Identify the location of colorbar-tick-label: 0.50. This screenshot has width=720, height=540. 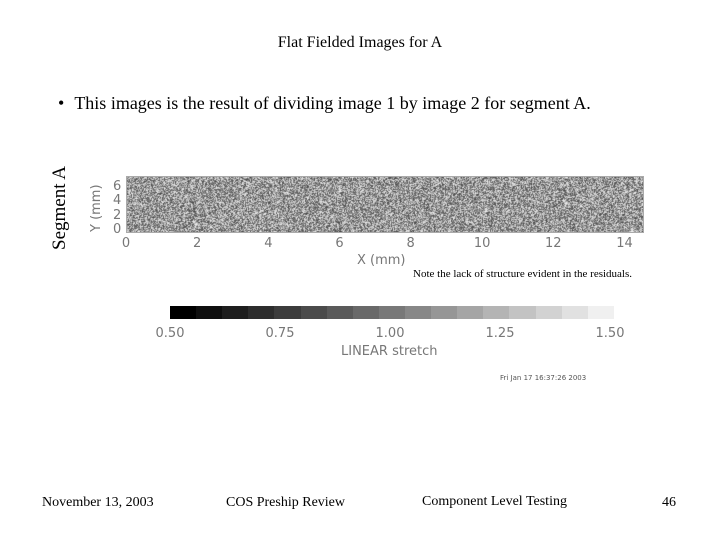
(170, 333).